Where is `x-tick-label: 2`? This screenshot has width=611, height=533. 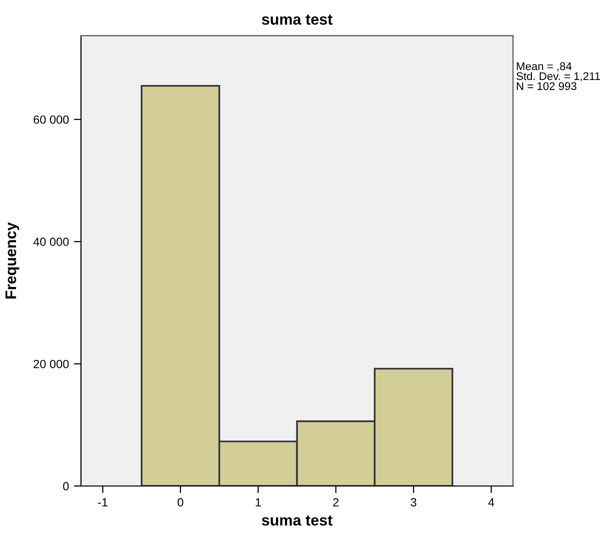 x-tick-label: 2 is located at coordinates (336, 502).